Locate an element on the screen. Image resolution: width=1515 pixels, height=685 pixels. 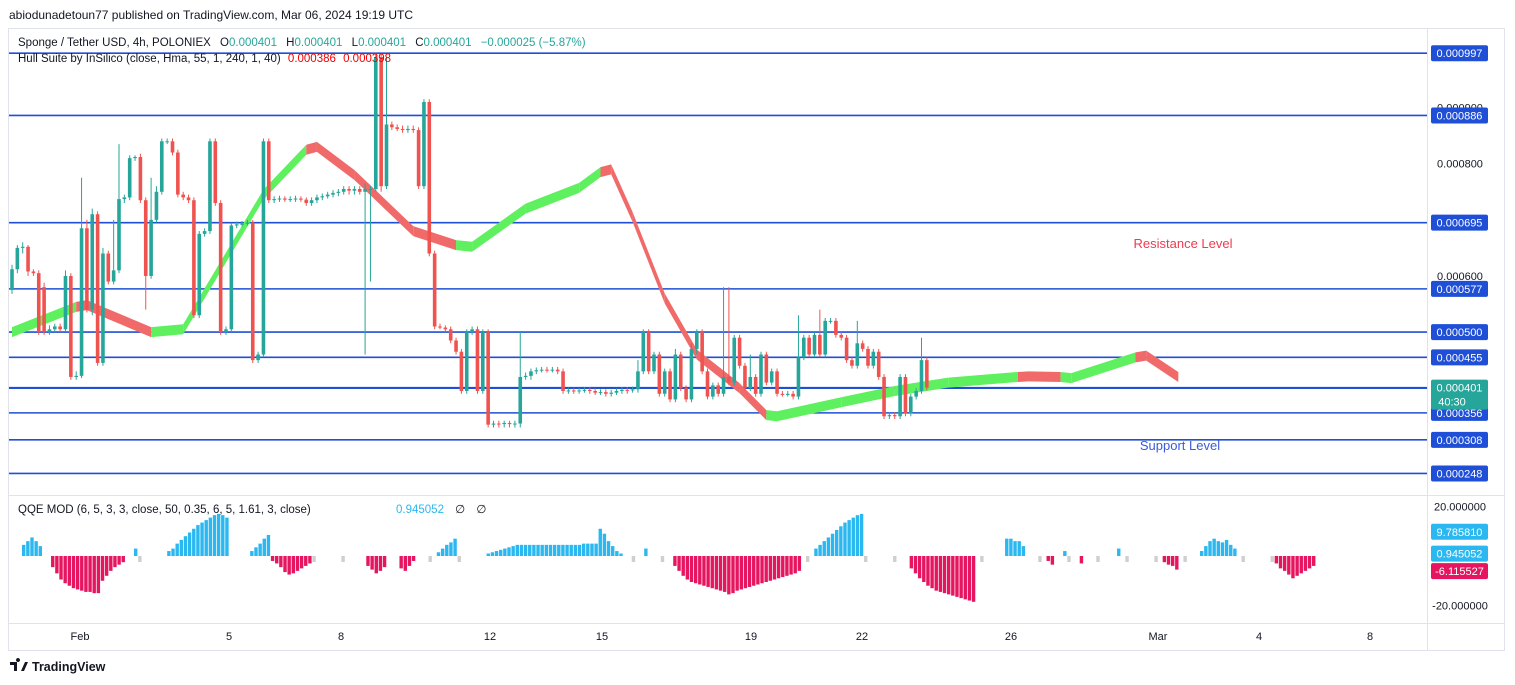
qqe-empty-icon-2: ∅ is located at coordinates (481, 510).